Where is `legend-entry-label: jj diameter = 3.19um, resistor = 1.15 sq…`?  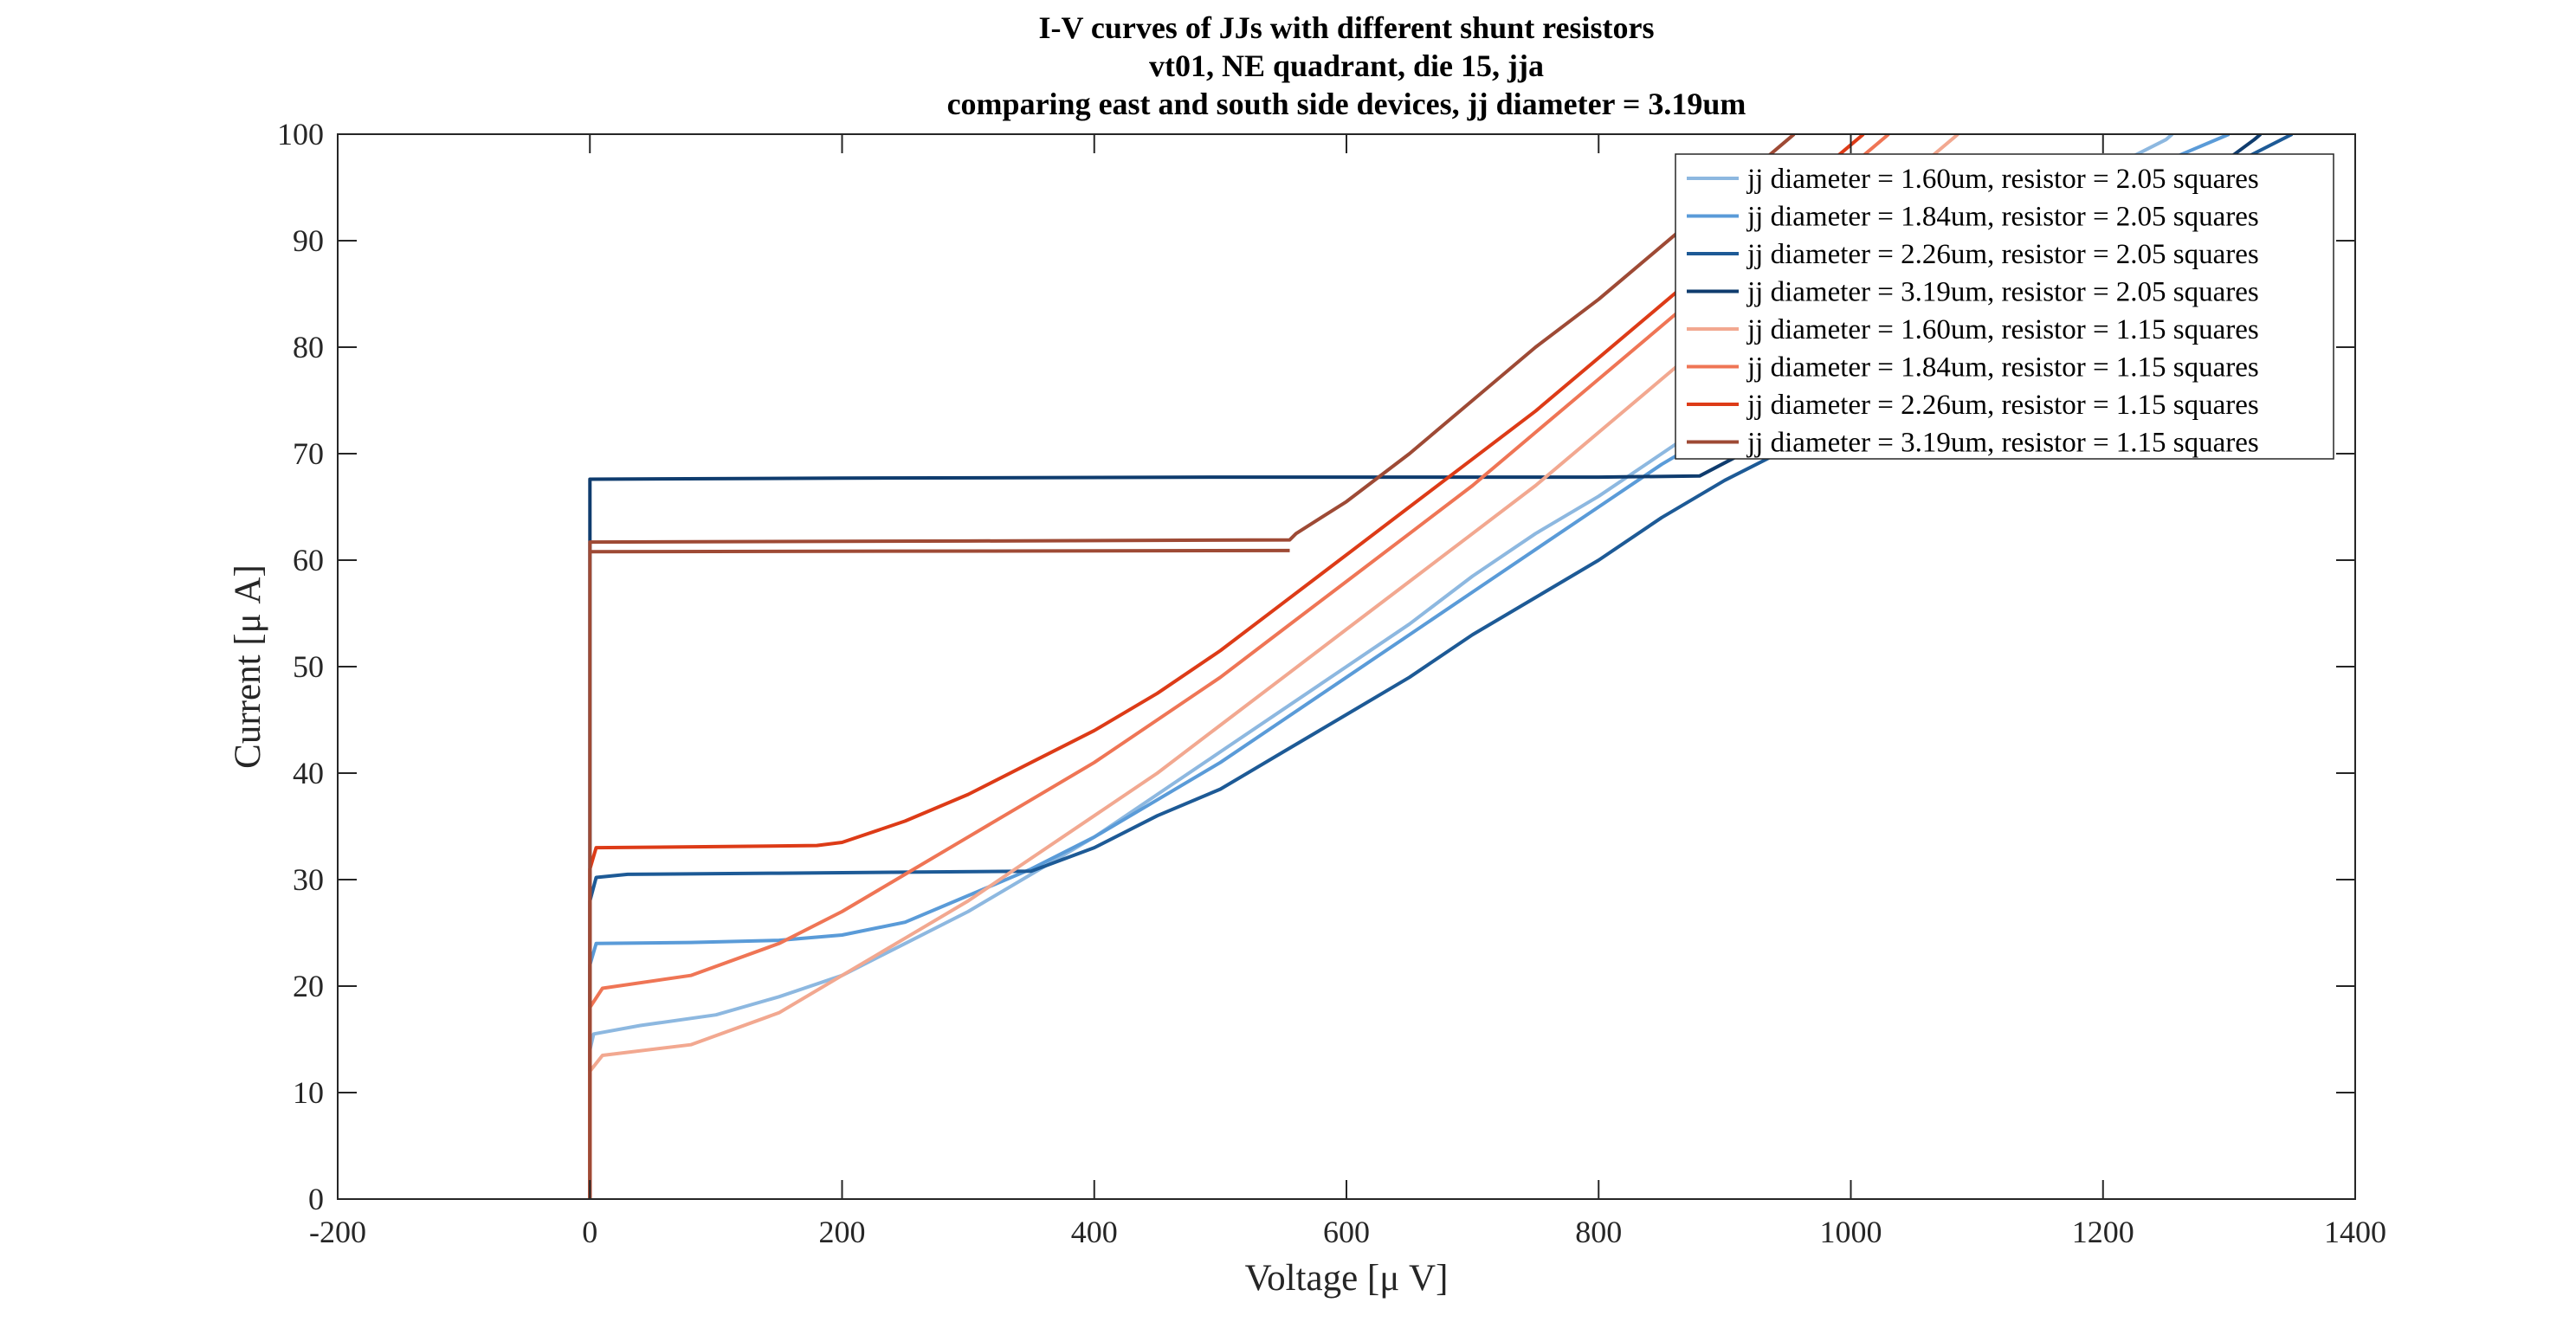 legend-entry-label: jj diameter = 3.19um, resistor = 1.15 sq… is located at coordinates (2003, 444).